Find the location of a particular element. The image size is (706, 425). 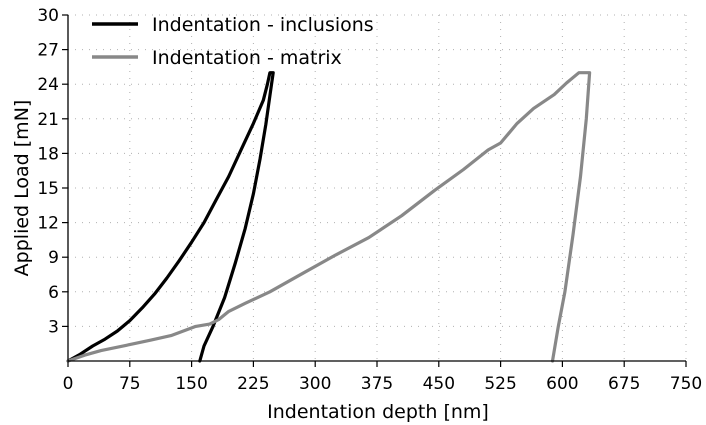

y-tick-label: 6 is located at coordinates (53, 293).